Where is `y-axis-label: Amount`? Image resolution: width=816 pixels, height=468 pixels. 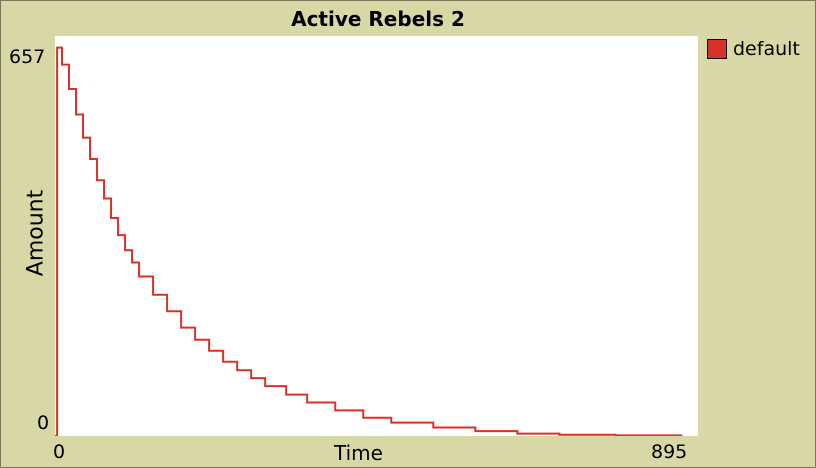 y-axis-label: Amount is located at coordinates (36, 233).